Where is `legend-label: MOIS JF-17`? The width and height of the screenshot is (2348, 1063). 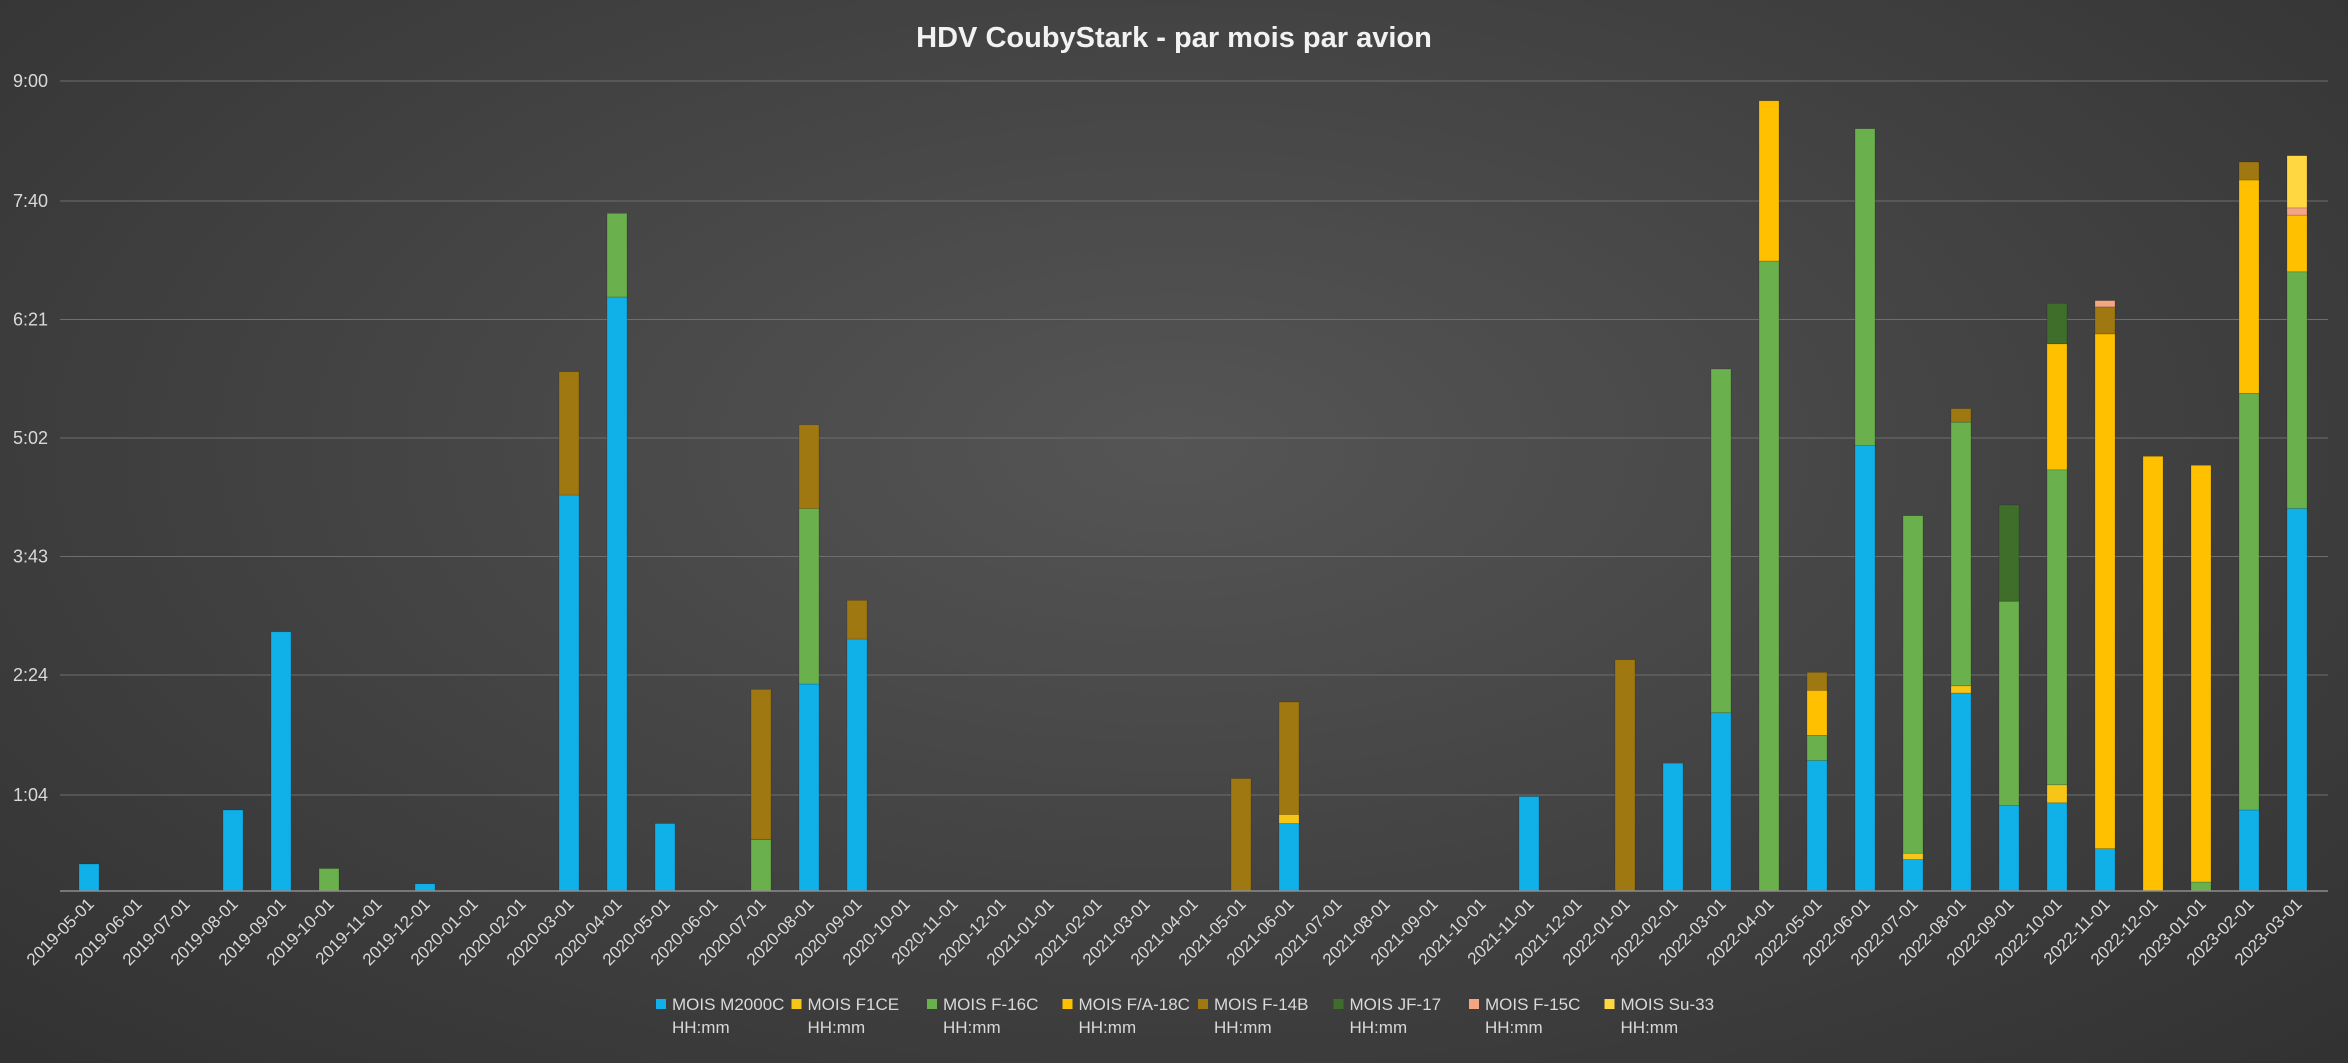 legend-label: MOIS JF-17 is located at coordinates (1396, 1004).